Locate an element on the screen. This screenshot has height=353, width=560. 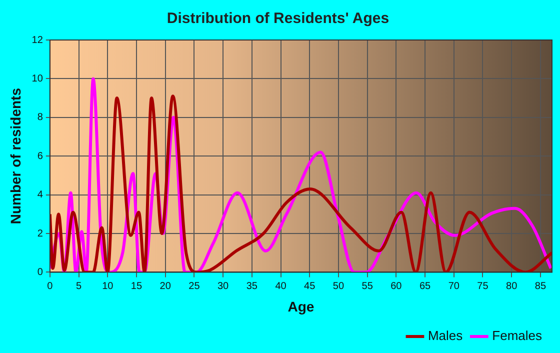
x-tick-label: 30 is located at coordinates (223, 286).